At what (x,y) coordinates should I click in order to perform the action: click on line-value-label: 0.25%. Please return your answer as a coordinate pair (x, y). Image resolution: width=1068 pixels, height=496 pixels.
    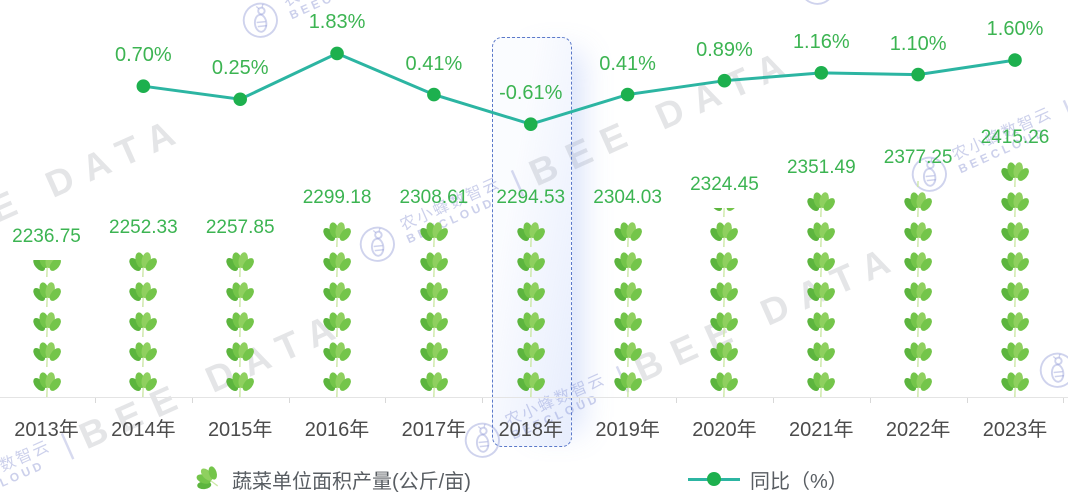
    Looking at the image, I should click on (240, 68).